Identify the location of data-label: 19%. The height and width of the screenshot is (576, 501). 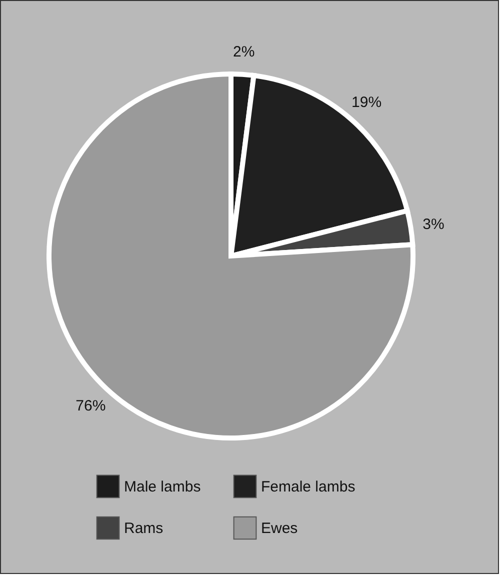
(367, 103).